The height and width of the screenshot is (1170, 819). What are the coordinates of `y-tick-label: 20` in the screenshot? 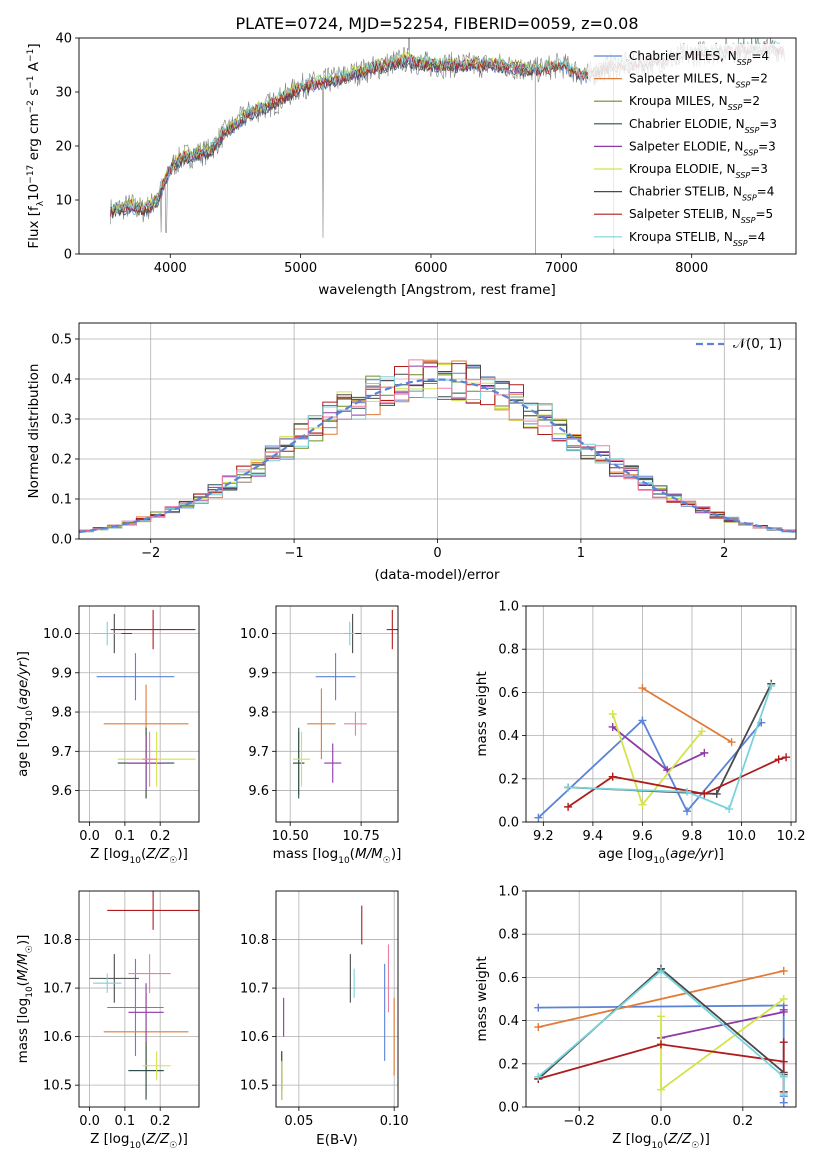 It's located at (63, 147).